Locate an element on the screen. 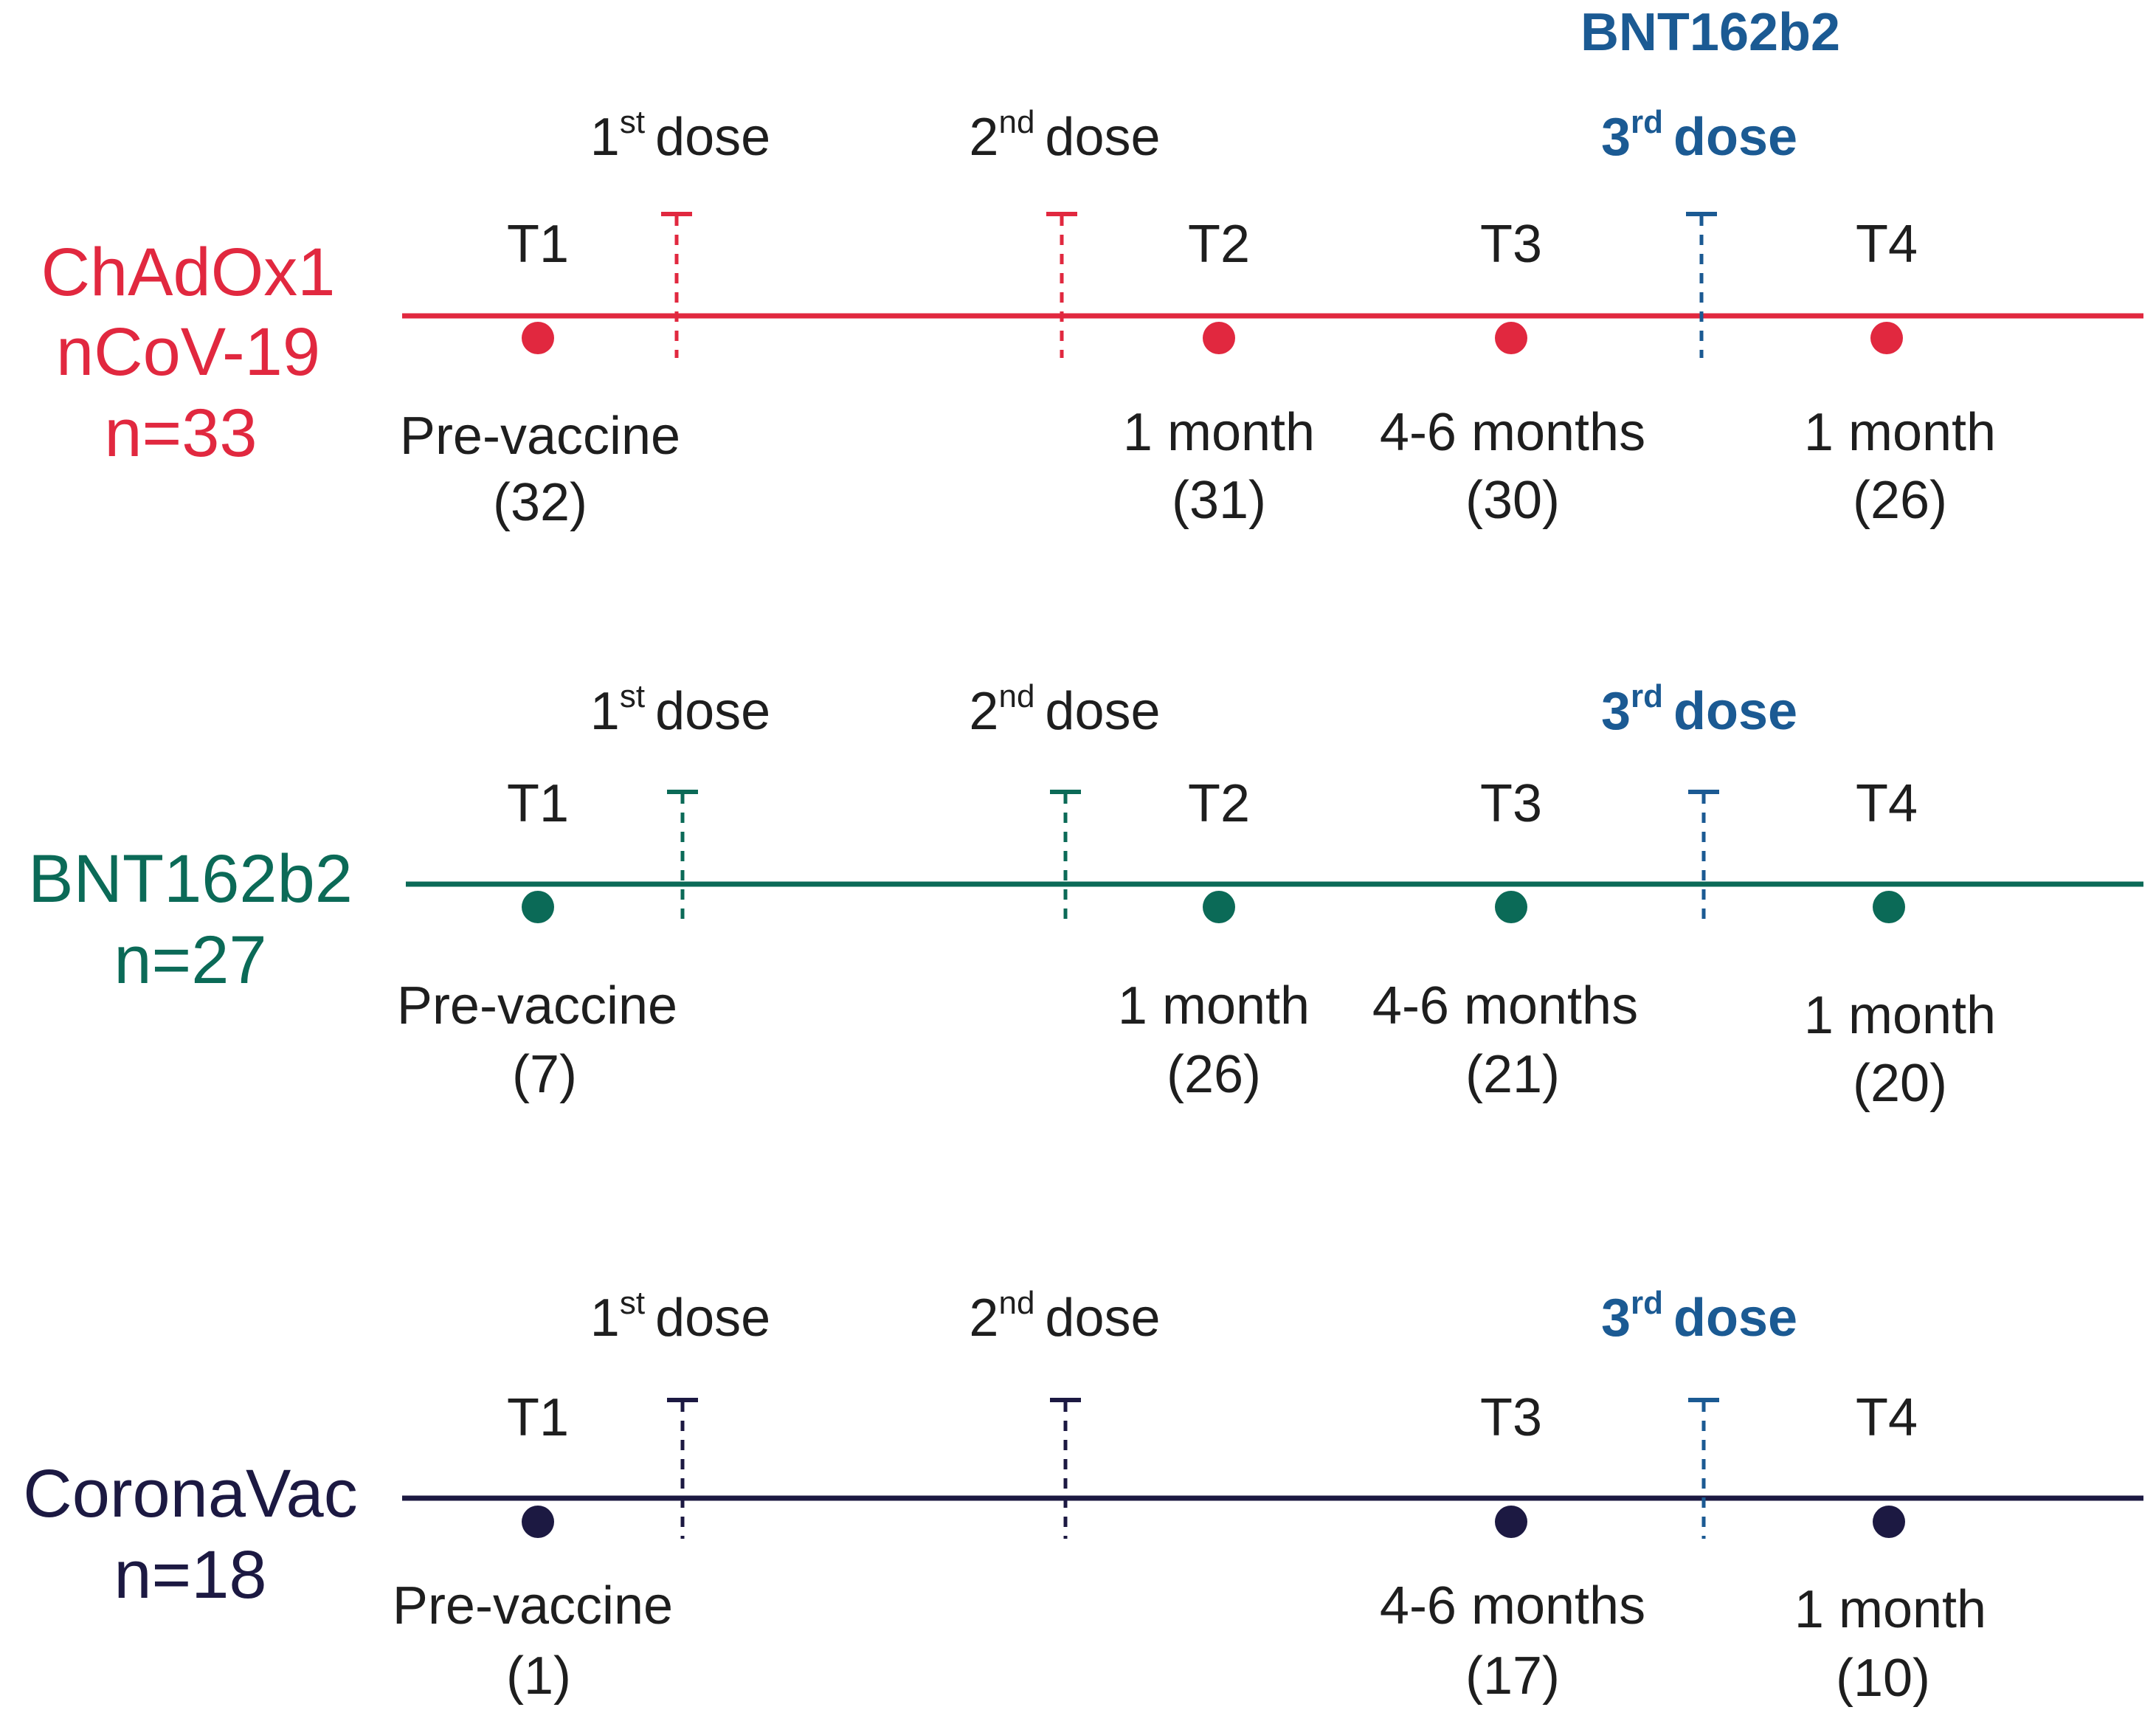 The image size is (2156, 1724). booster-brand-label: BNT162b2 is located at coordinates (1710, 32).